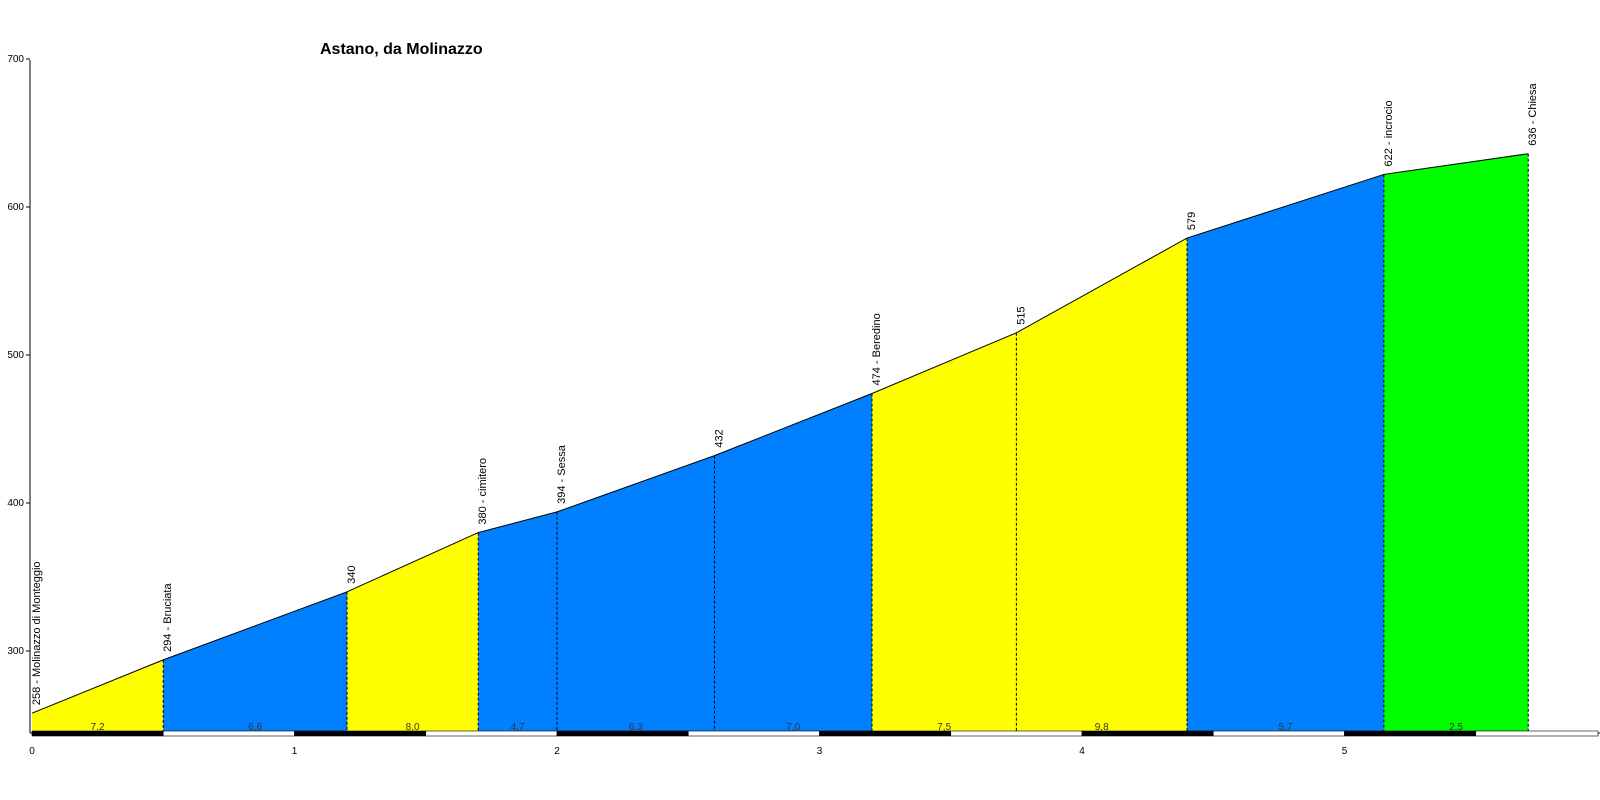  What do you see at coordinates (413, 727) in the screenshot?
I see `gradient-label: 8,0` at bounding box center [413, 727].